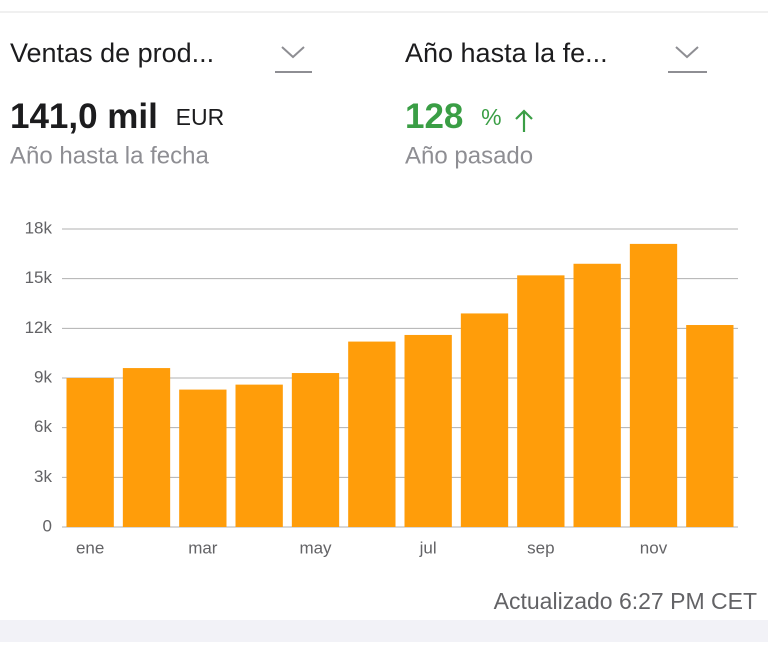 Image resolution: width=768 pixels, height=647 pixels. Describe the element at coordinates (43, 426) in the screenshot. I see `y-tick-label: 6k` at that location.